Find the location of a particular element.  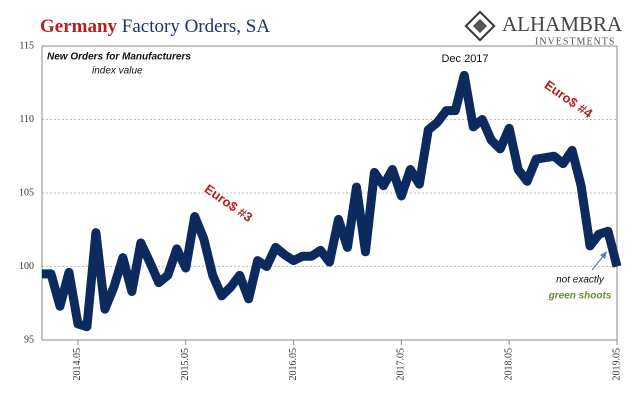

logo-icon-inner is located at coordinates (480, 26).